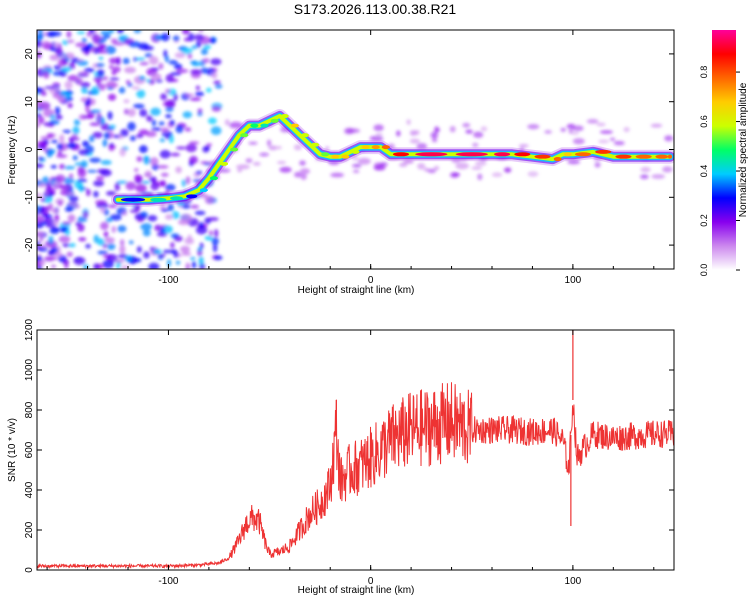 The width and height of the screenshot is (750, 600). I want to click on ridge-layer, so click(393, 158).